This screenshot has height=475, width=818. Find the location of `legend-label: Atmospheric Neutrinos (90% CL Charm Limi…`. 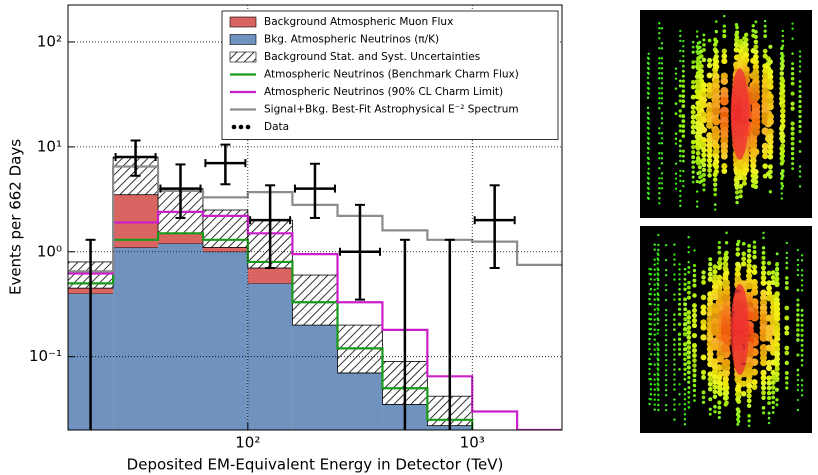

legend-label: Atmospheric Neutrinos (90% CL Charm Limi… is located at coordinates (383, 92).